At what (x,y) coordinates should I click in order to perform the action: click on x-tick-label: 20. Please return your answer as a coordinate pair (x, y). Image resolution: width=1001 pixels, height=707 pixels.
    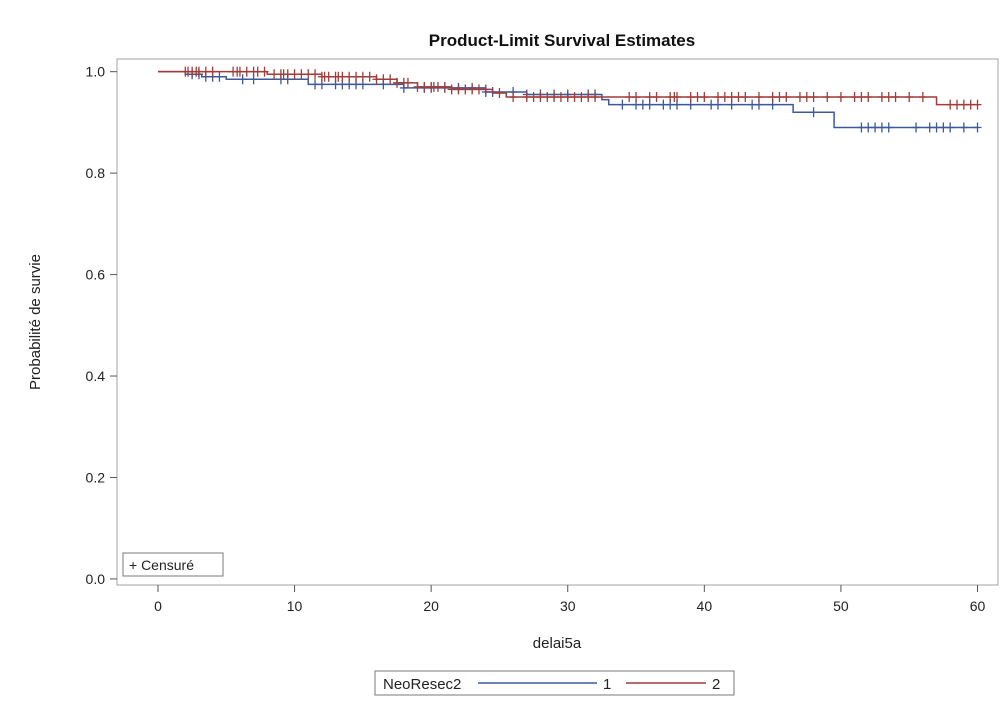
    Looking at the image, I should click on (431, 606).